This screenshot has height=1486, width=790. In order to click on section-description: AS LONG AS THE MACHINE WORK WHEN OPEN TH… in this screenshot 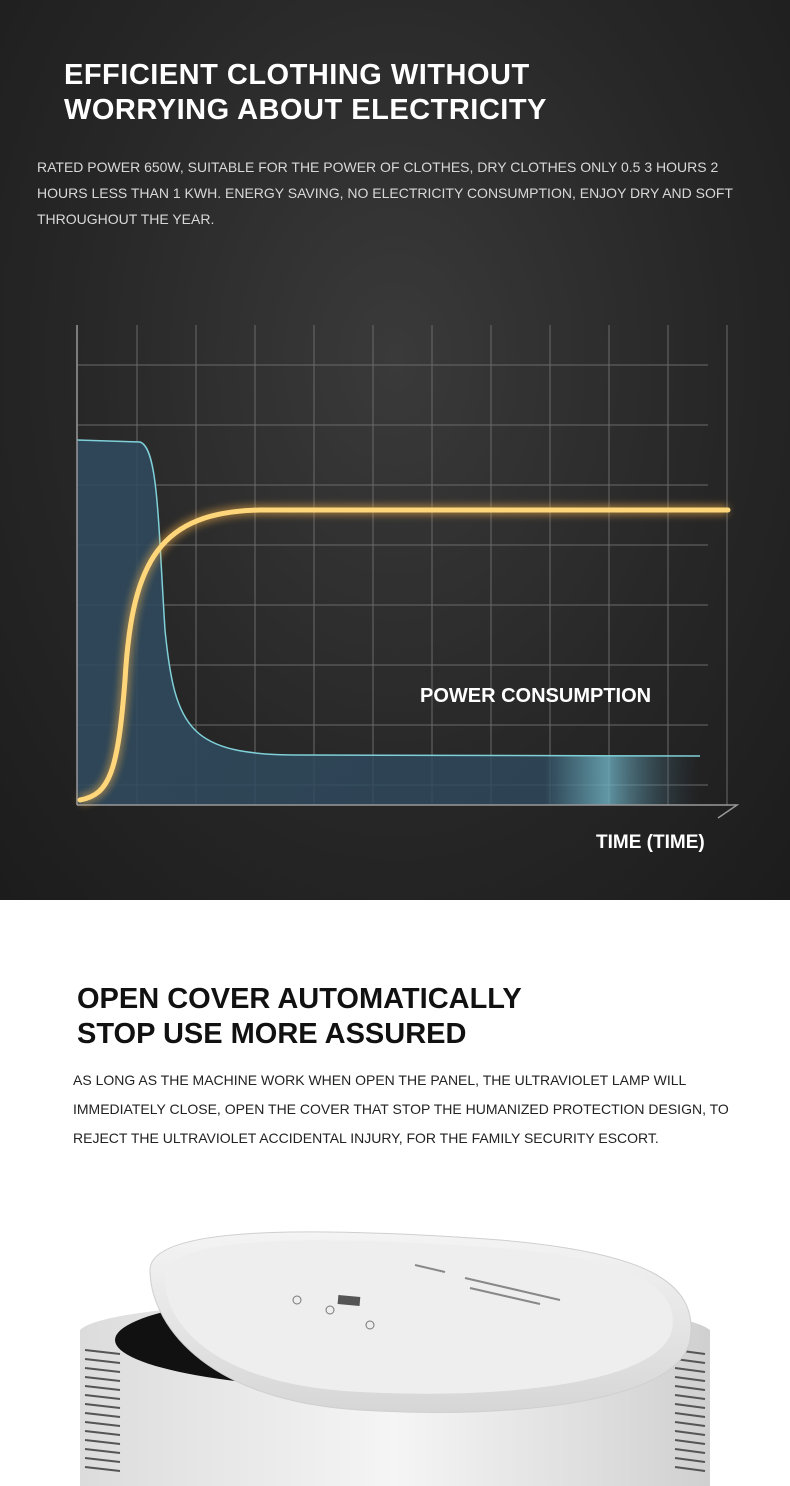, I will do `click(401, 1109)`.